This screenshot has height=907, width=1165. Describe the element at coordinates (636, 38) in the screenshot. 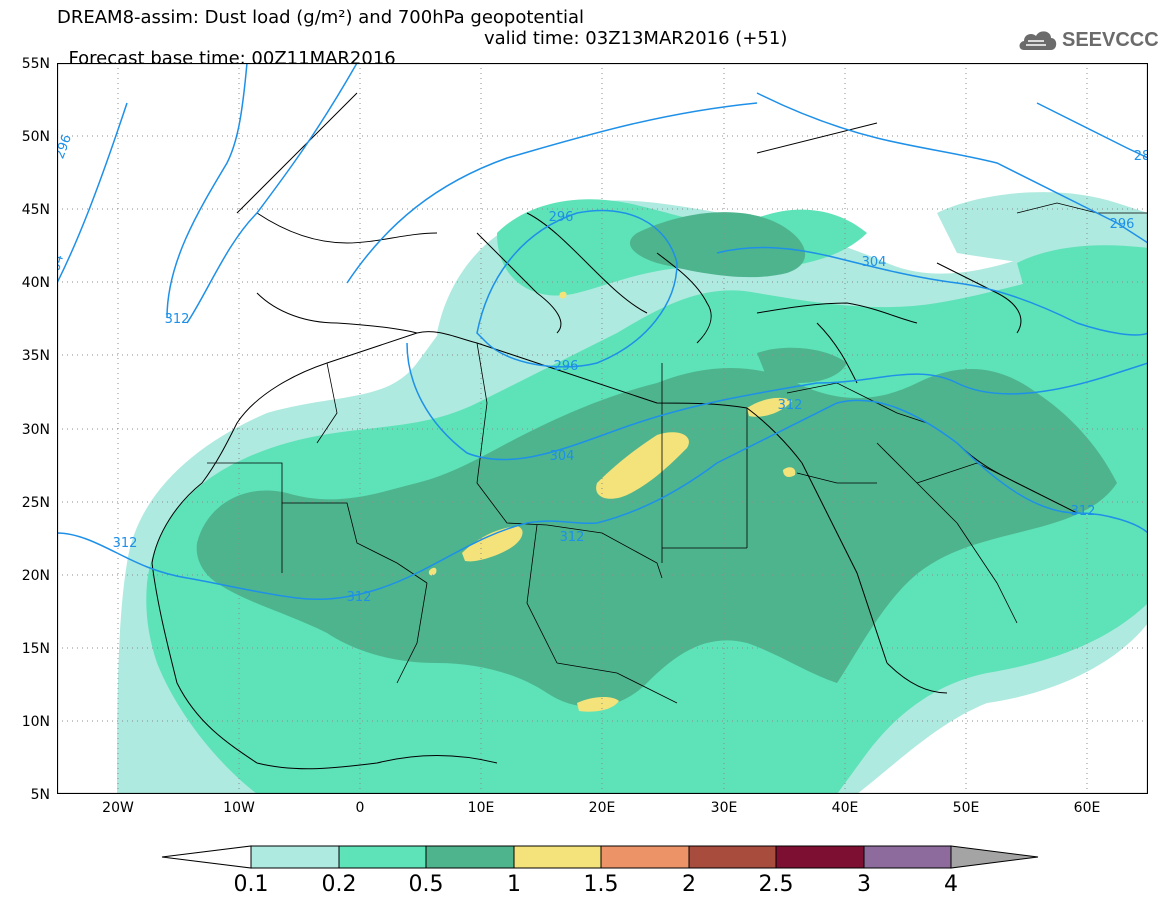

I see `valid-time: valid time: 03Z13MAR2016 (+51)` at that location.